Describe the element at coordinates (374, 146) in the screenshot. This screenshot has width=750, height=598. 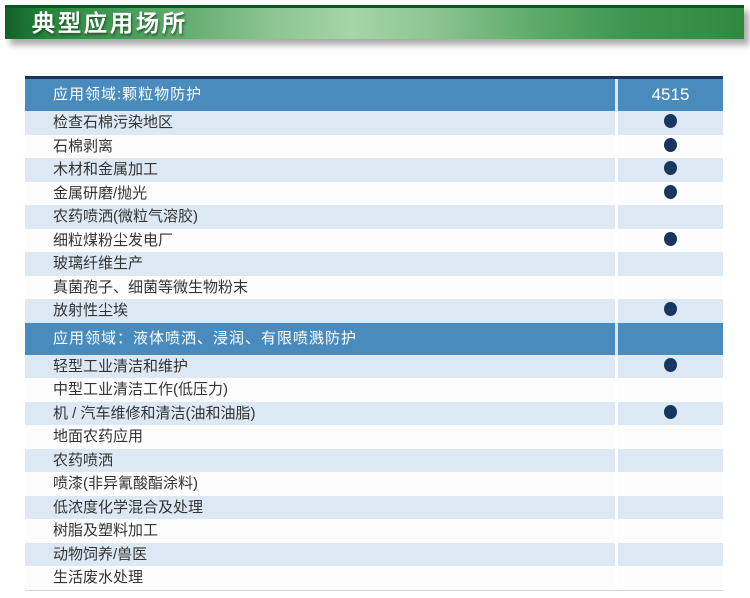
I see `table-row: 石棉剥离` at that location.